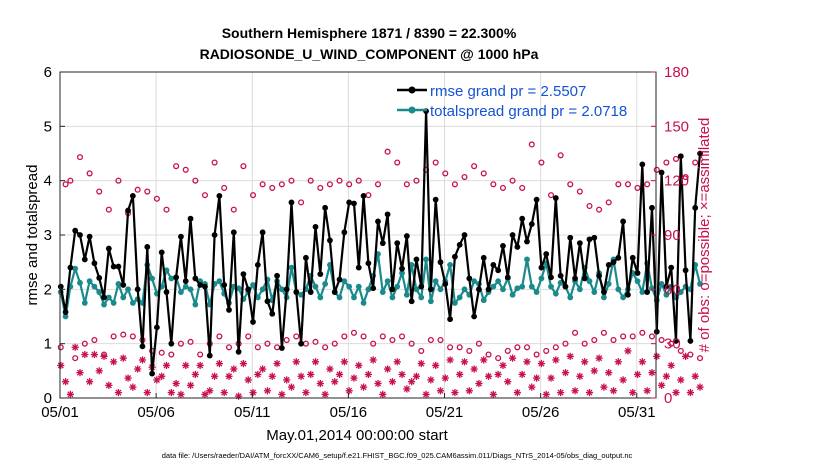 The image size is (830, 470). What do you see at coordinates (54, 235) in the screenshot?
I see `y-axis-left: 0 1 2 3 4 5 6` at bounding box center [54, 235].